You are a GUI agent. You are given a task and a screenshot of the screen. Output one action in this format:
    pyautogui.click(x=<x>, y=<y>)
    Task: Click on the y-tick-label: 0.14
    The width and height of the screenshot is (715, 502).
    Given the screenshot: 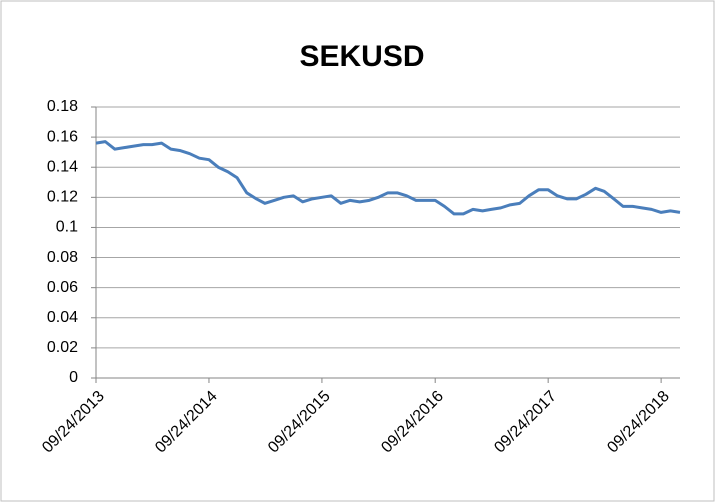 What is the action you would take?
    pyautogui.click(x=62, y=166)
    